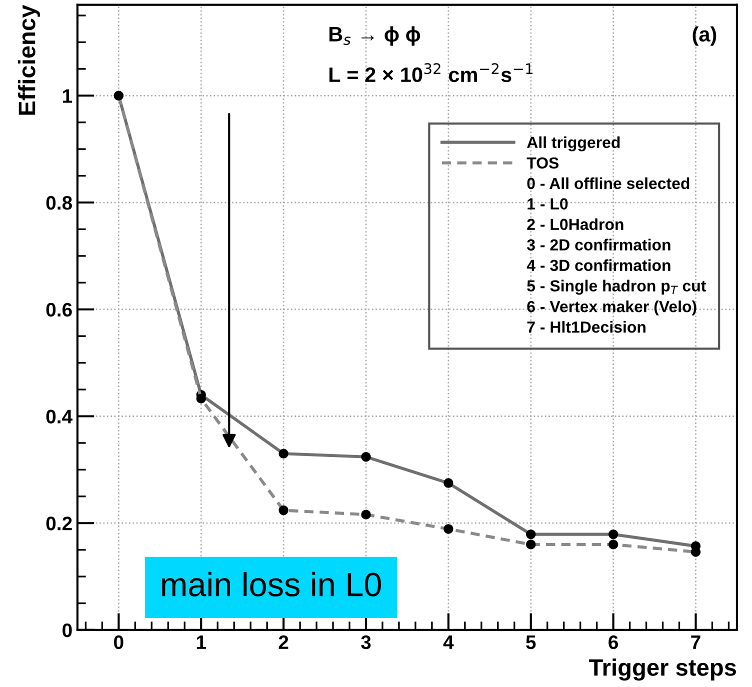 The width and height of the screenshot is (752, 687). What do you see at coordinates (201, 642) in the screenshot?
I see `x-tick-label: 1` at bounding box center [201, 642].